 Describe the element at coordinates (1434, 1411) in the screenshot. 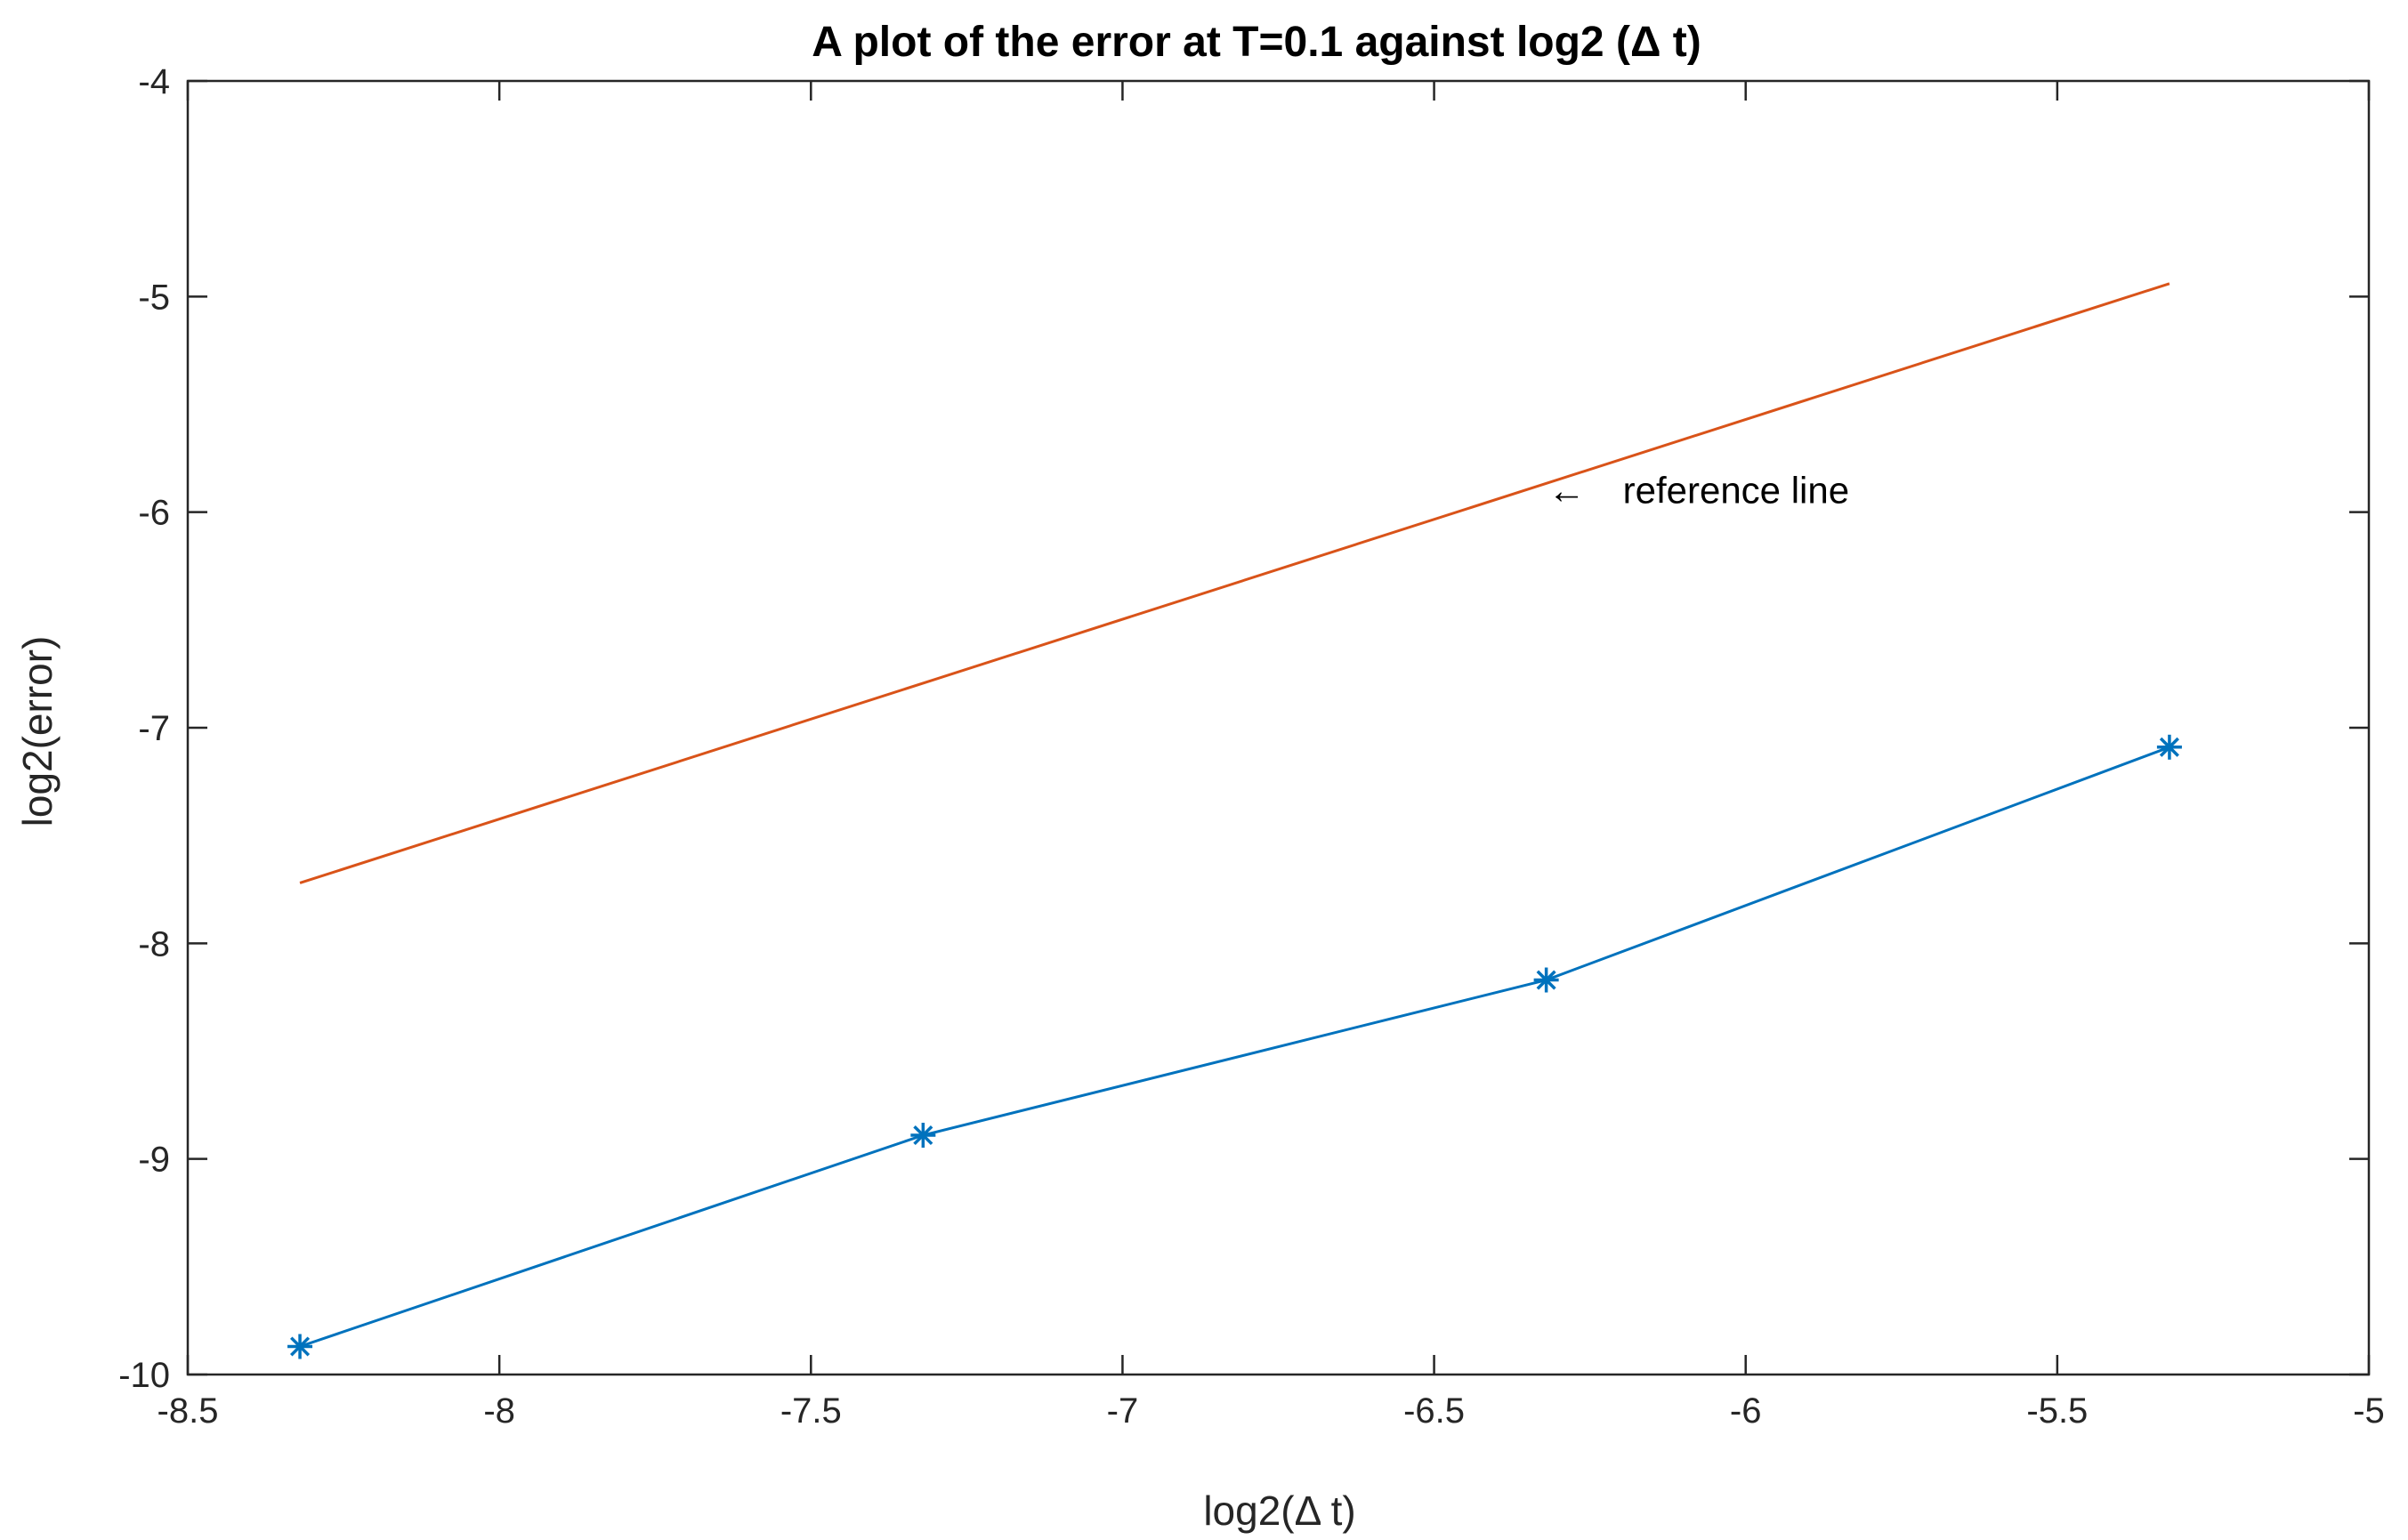

I see `x-tick-label: -6.5` at that location.